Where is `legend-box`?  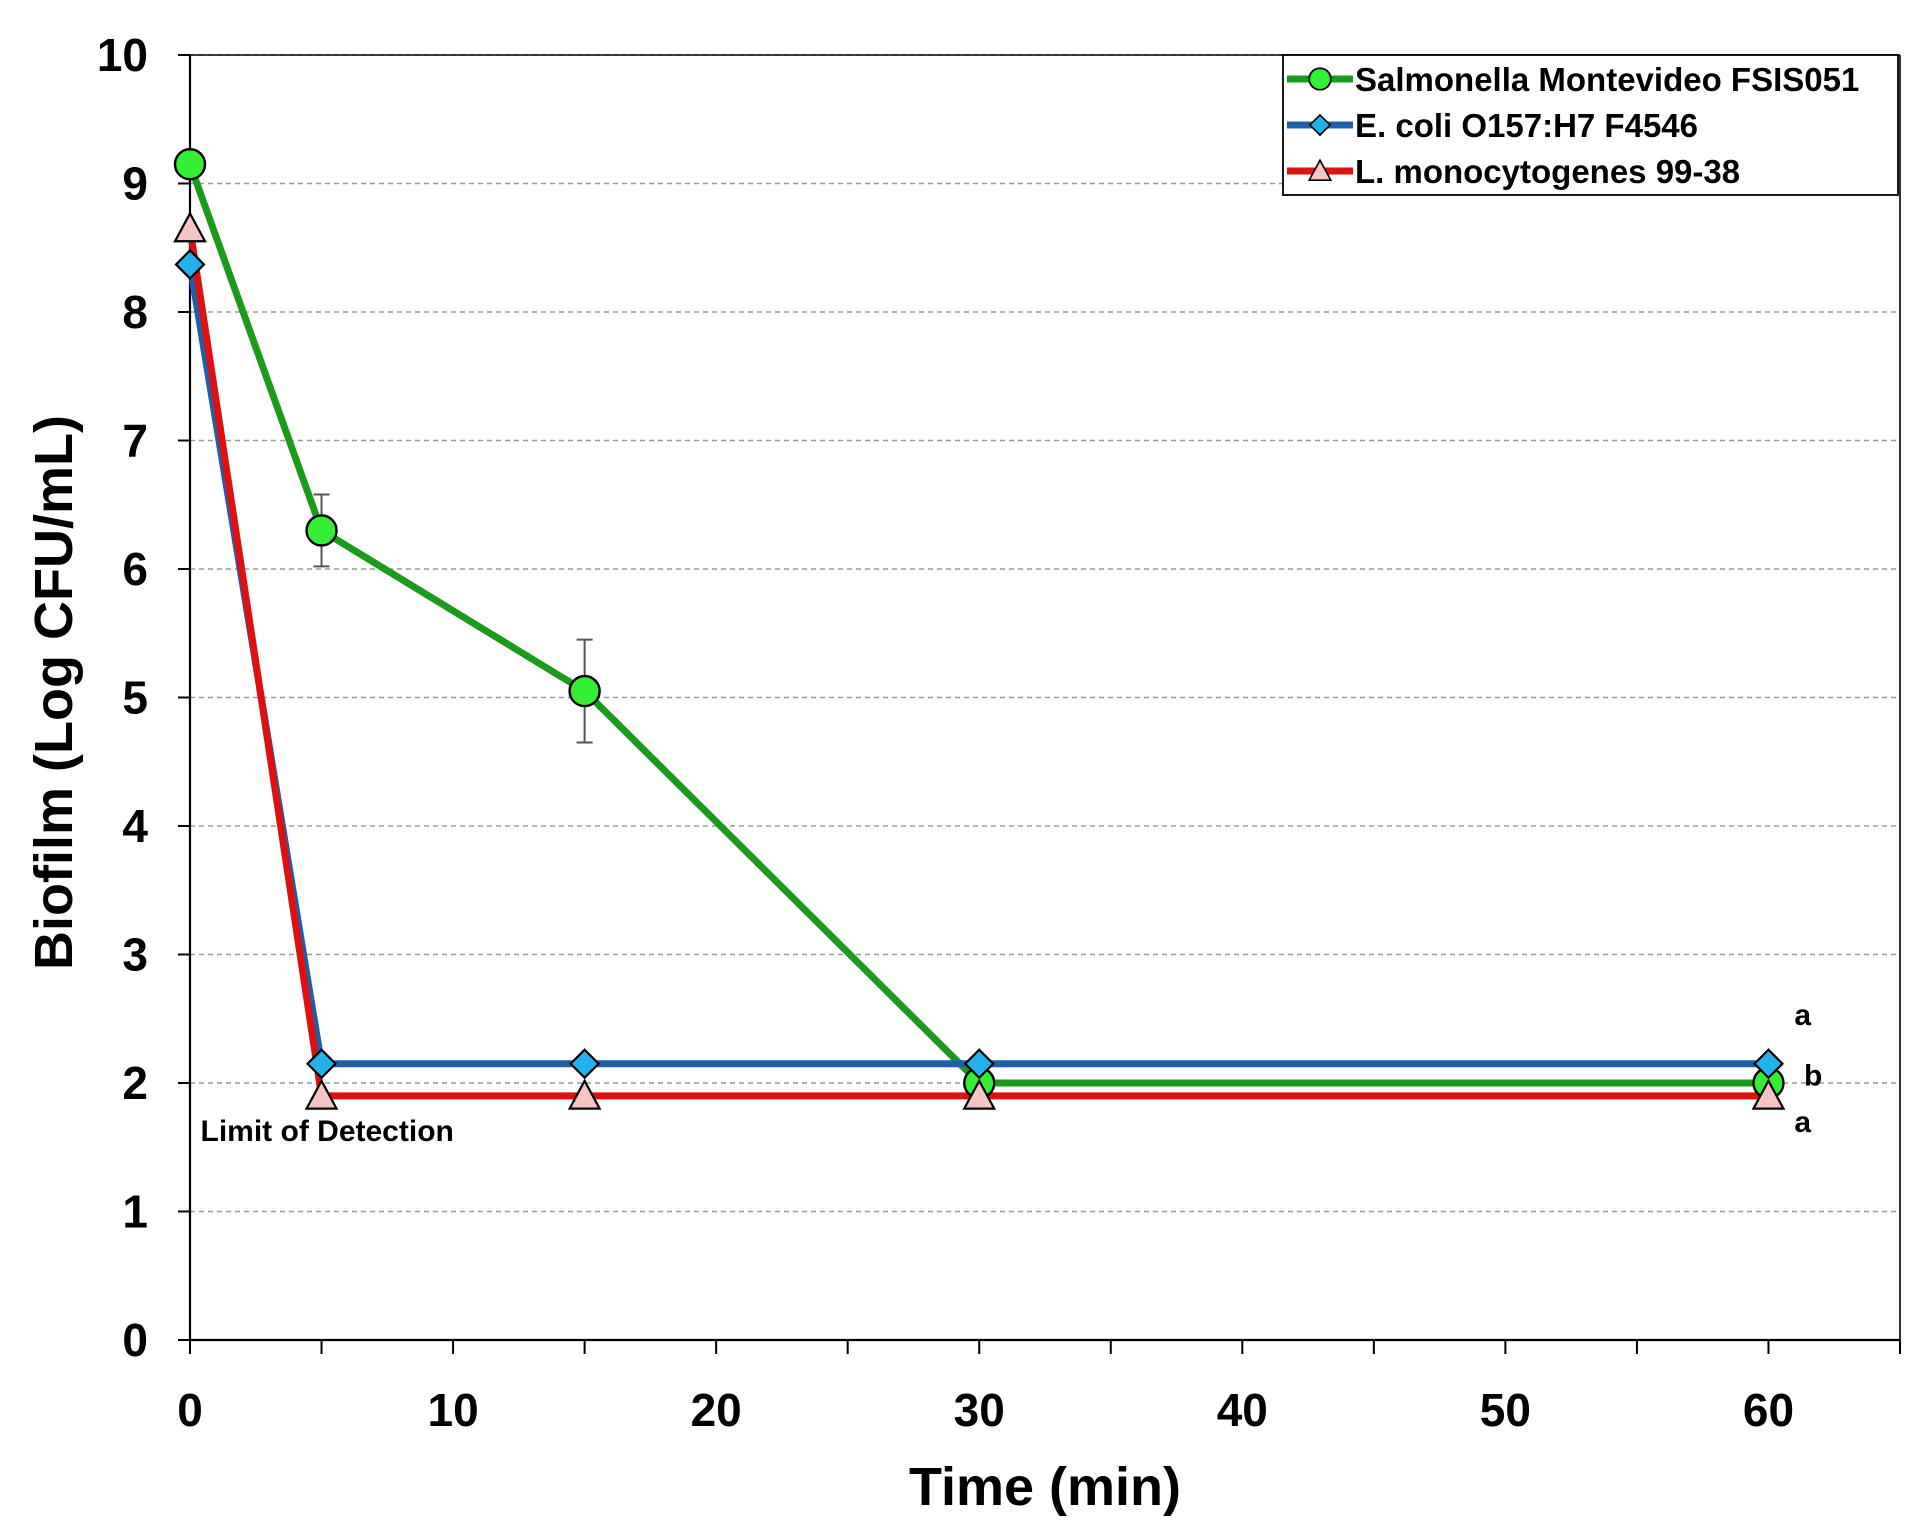
legend-box is located at coordinates (1590, 125).